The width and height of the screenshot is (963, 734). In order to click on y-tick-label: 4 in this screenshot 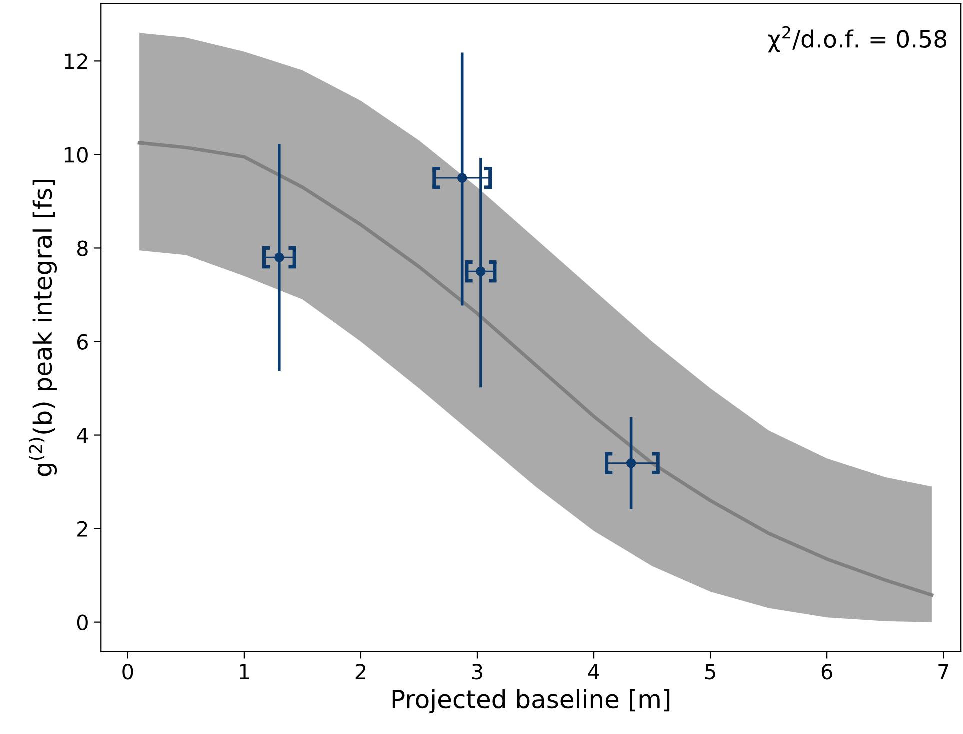, I will do `click(82, 436)`.